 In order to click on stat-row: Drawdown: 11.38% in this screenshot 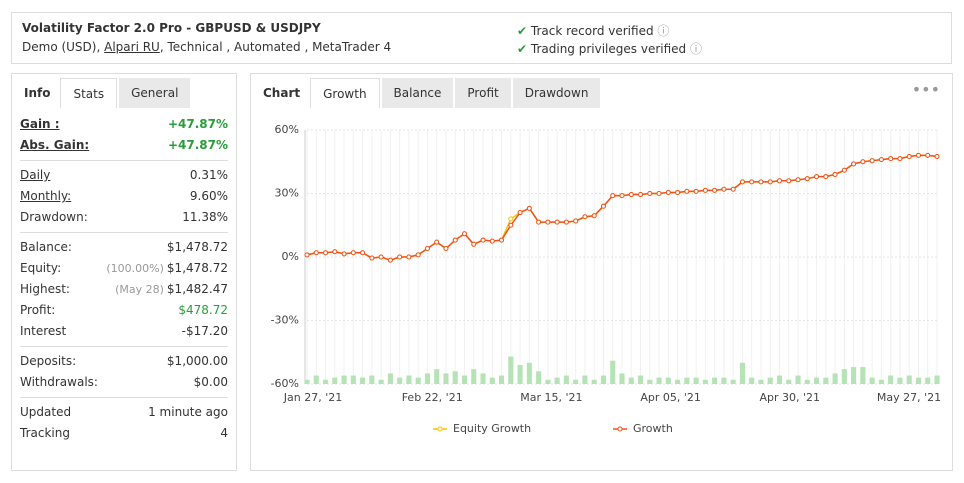, I will do `click(124, 217)`.